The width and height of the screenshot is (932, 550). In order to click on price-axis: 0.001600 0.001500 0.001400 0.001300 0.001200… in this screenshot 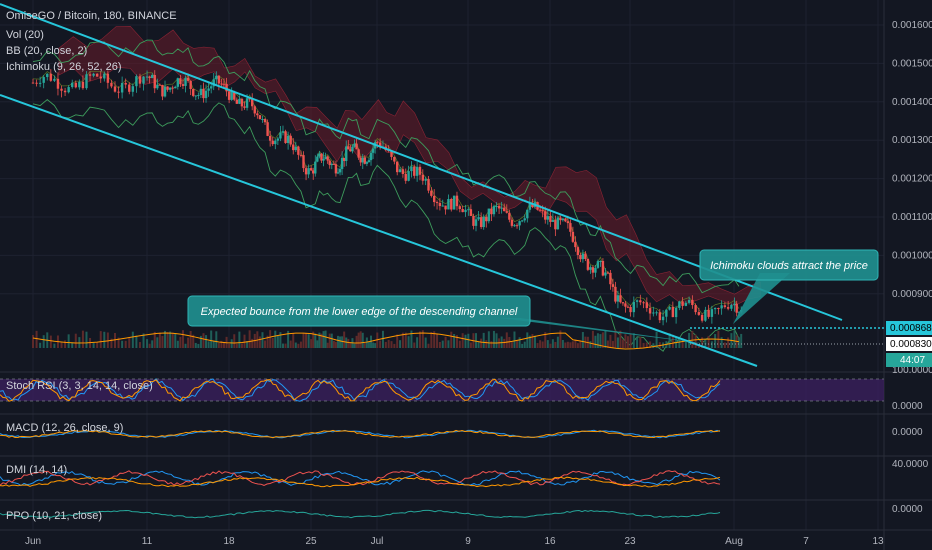, I will do `click(912, 267)`.